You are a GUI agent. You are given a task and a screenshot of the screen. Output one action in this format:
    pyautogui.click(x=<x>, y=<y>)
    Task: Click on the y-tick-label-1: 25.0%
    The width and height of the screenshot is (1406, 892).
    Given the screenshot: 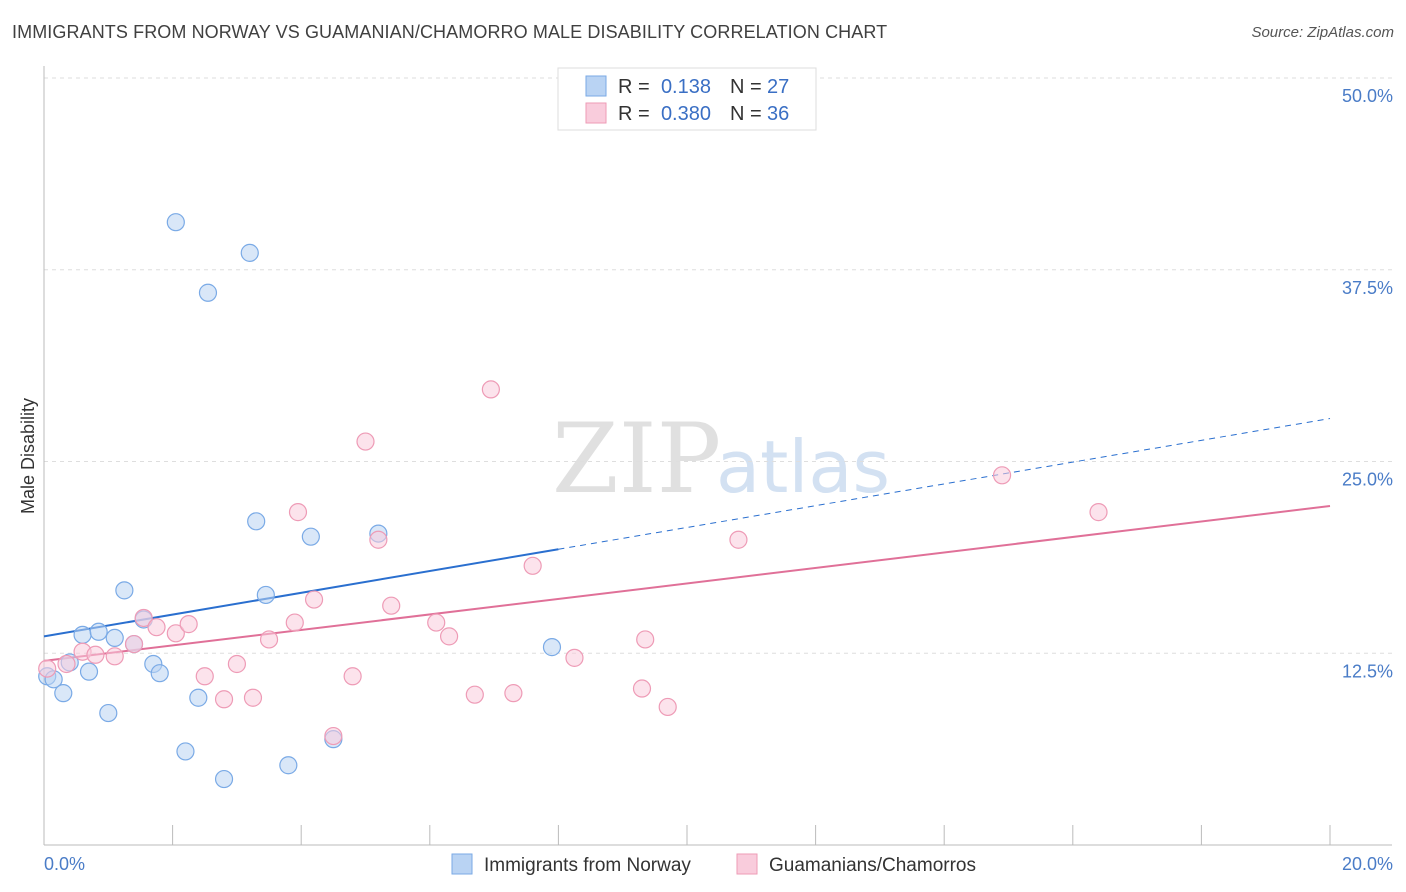 What is the action you would take?
    pyautogui.click(x=1367, y=480)
    